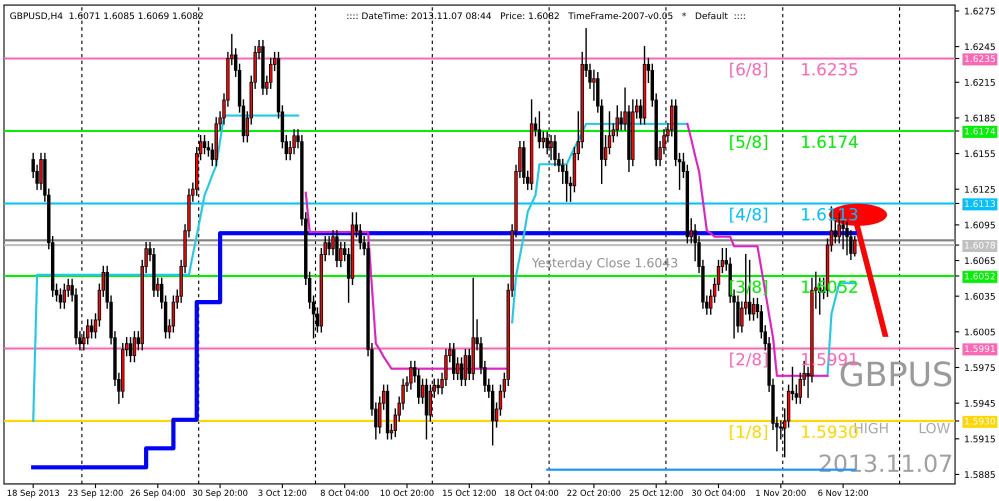 Image resolution: width=999 pixels, height=501 pixels. Describe the element at coordinates (980, 439) in the screenshot. I see `y-tick-label: 1.5915` at that location.